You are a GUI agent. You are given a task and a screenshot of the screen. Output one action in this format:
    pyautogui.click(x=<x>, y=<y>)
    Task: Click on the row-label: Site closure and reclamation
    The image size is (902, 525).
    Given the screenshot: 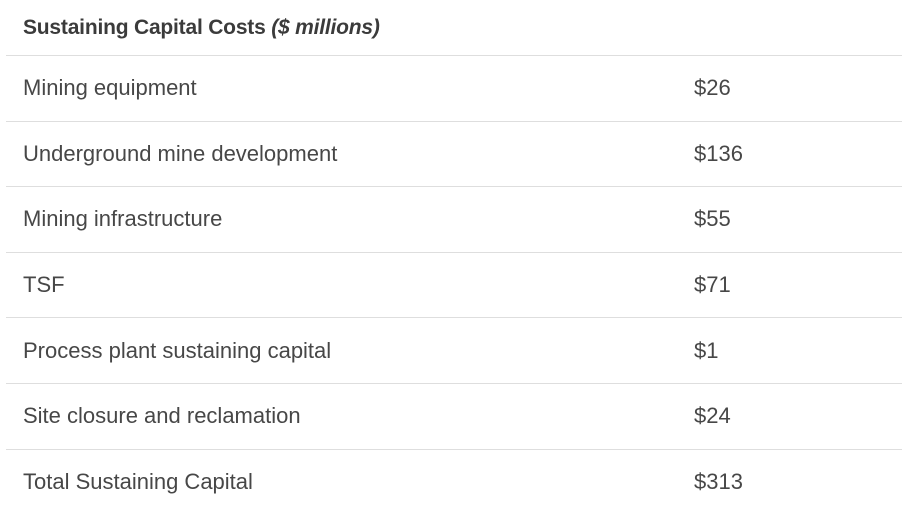 What is the action you would take?
    pyautogui.click(x=162, y=416)
    